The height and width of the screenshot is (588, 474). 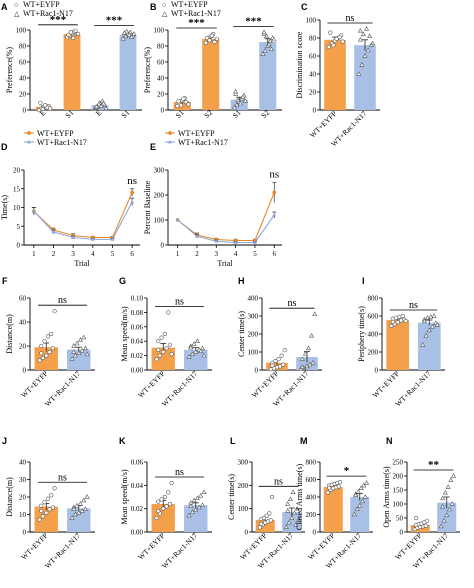 I want to click on y-axis-title: Center time(s), so click(x=231, y=497).